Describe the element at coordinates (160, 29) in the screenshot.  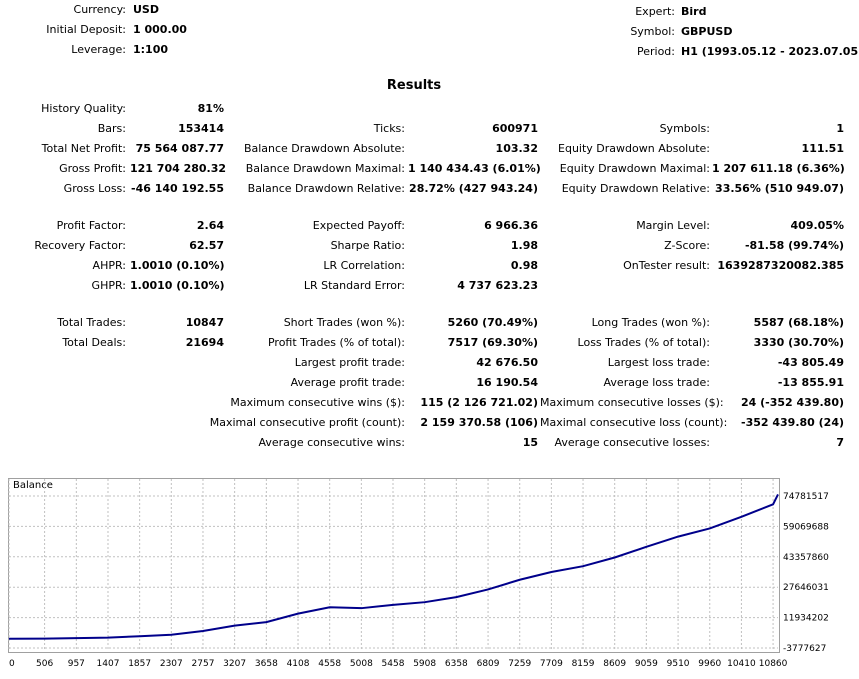
I see `header-left-value: 1 000.00` at that location.